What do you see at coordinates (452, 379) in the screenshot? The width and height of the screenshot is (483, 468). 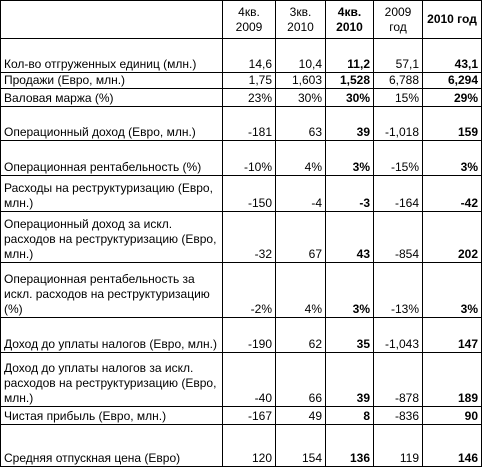 I see `value-cell: 189` at bounding box center [452, 379].